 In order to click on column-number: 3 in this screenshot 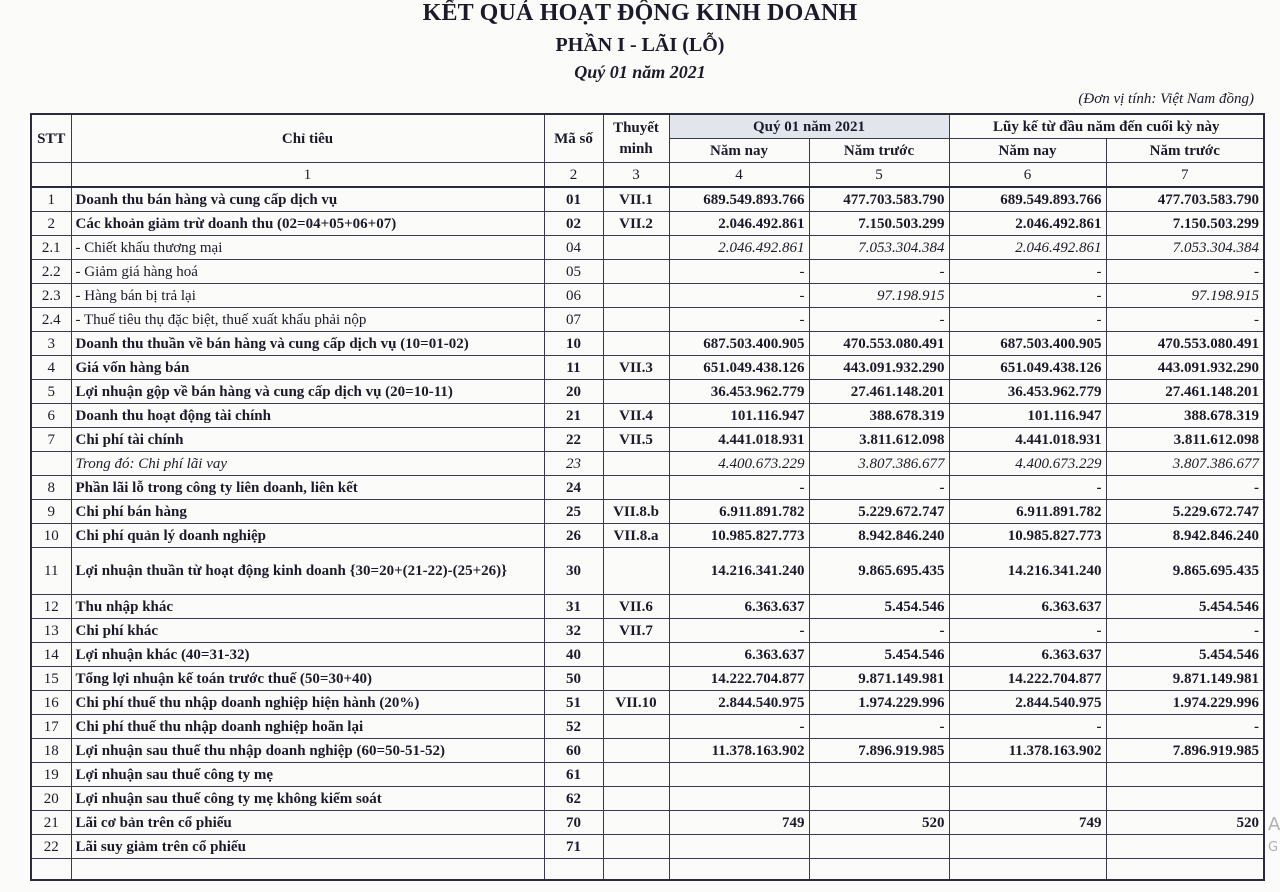, I will do `click(636, 175)`.